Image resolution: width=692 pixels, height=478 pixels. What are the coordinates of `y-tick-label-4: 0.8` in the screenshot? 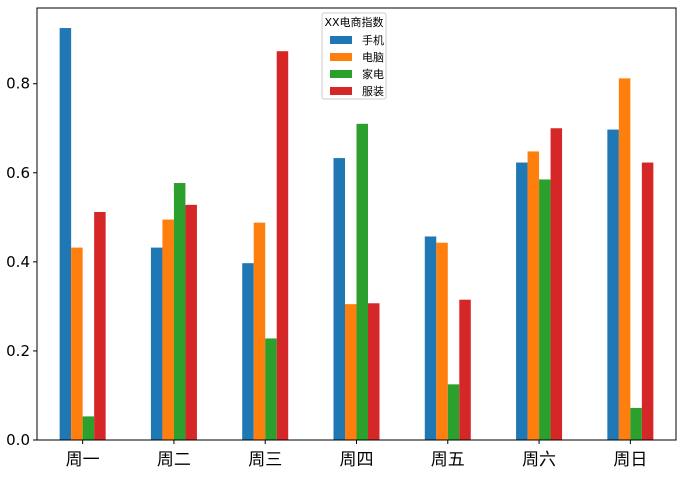 It's located at (18, 84).